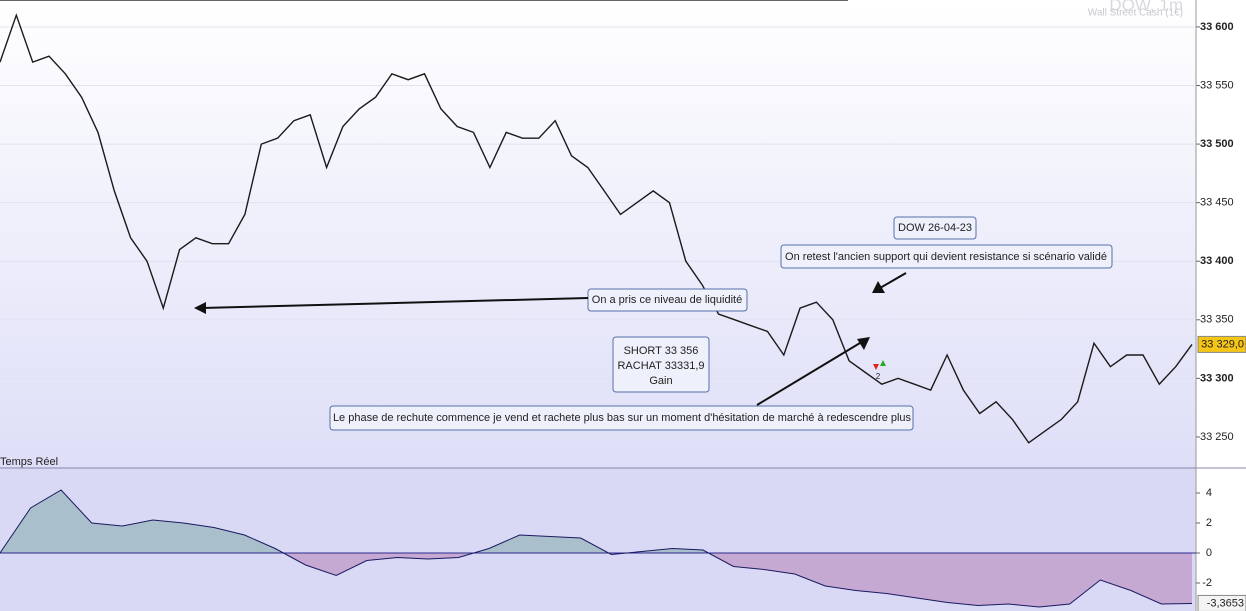 The width and height of the screenshot is (1246, 611). I want to click on indicator-title: Temps Réel, so click(29, 462).